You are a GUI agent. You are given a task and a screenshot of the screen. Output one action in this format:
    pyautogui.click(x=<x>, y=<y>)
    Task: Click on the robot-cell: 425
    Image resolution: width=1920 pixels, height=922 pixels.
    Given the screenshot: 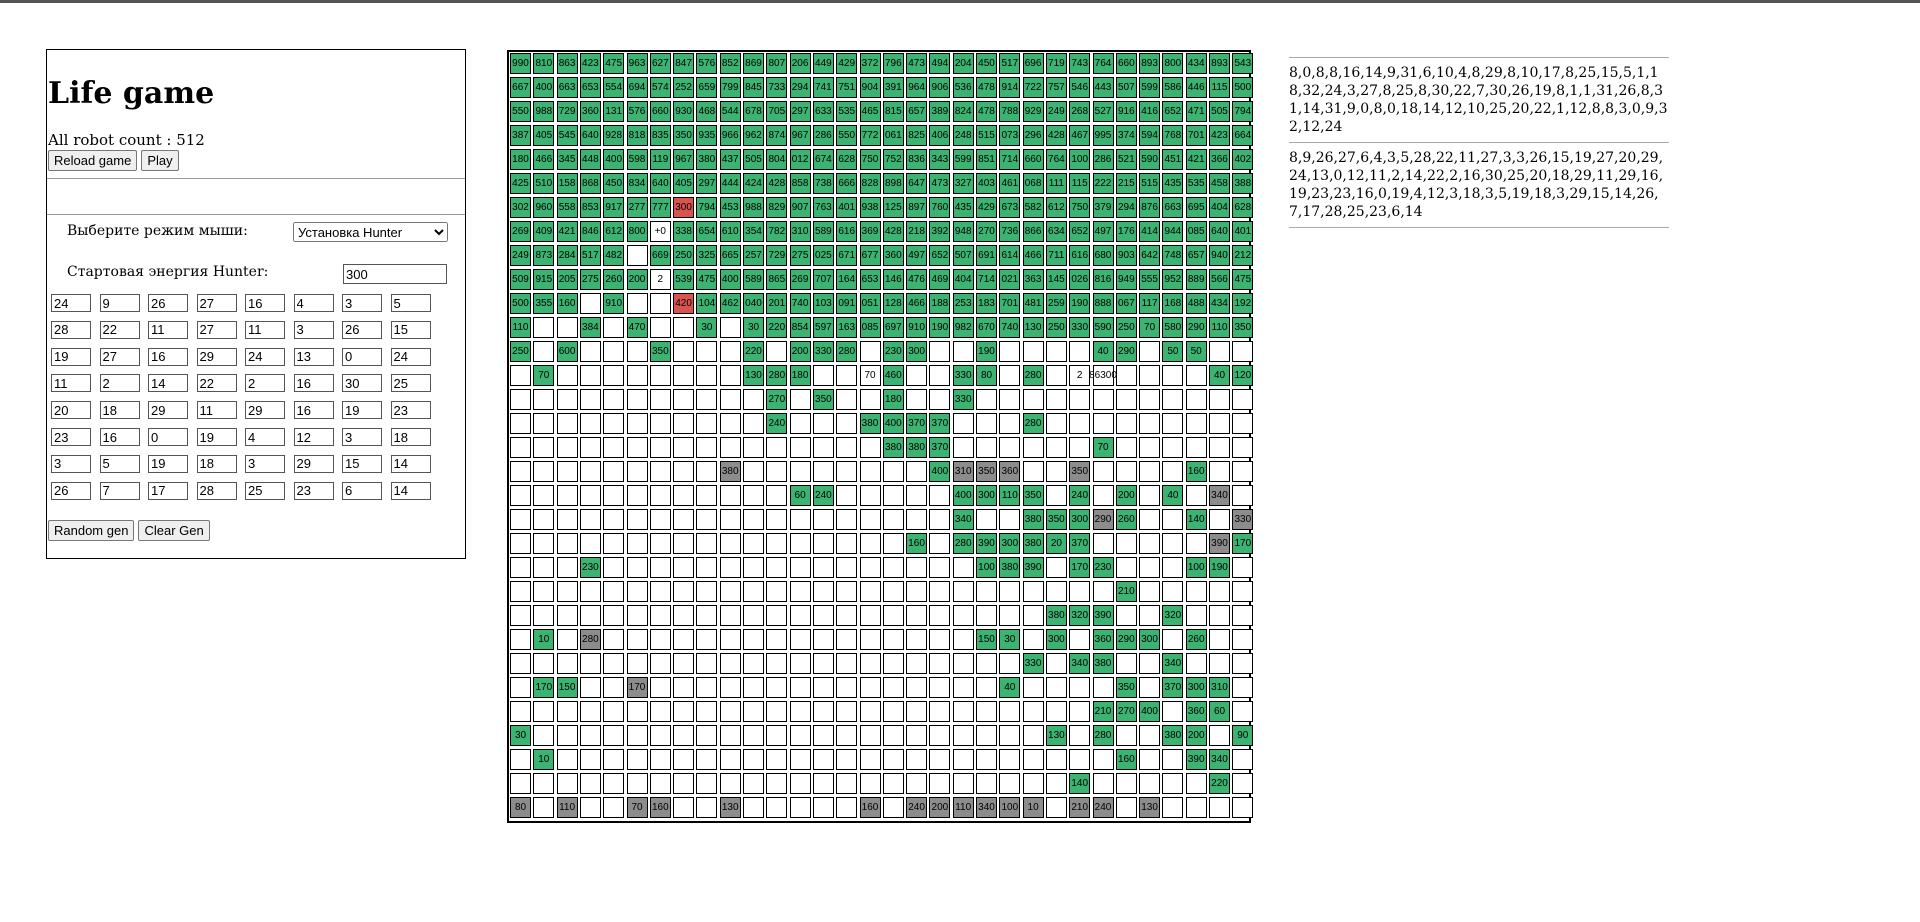 What is the action you would take?
    pyautogui.click(x=520, y=183)
    